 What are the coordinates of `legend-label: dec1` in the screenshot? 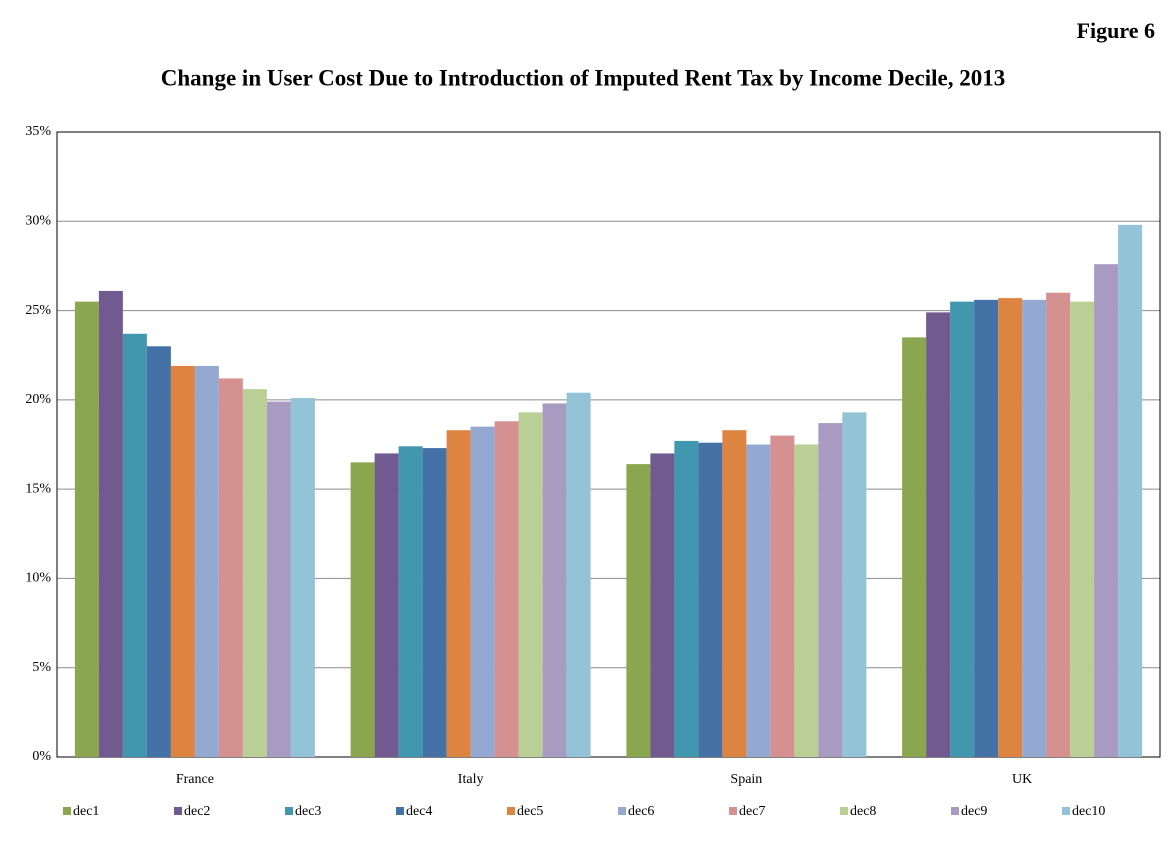 It's located at (86, 811).